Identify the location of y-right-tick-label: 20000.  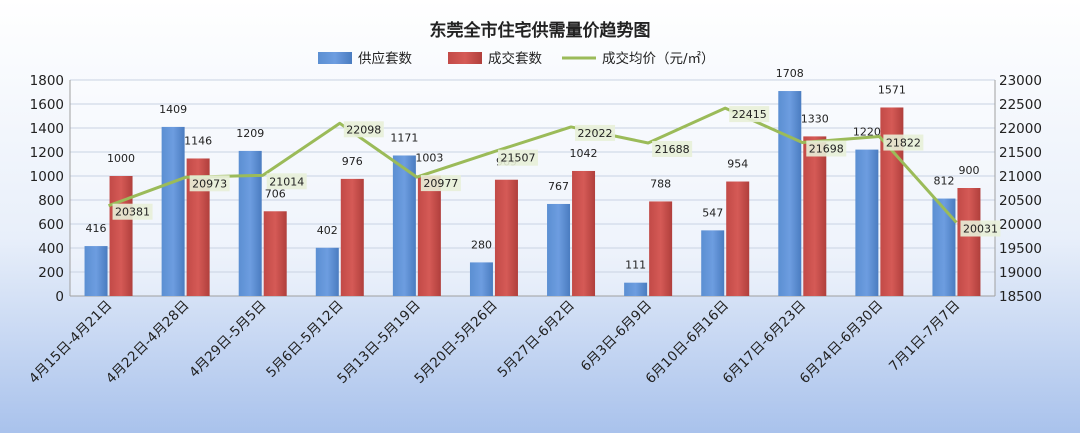
(1020, 225).